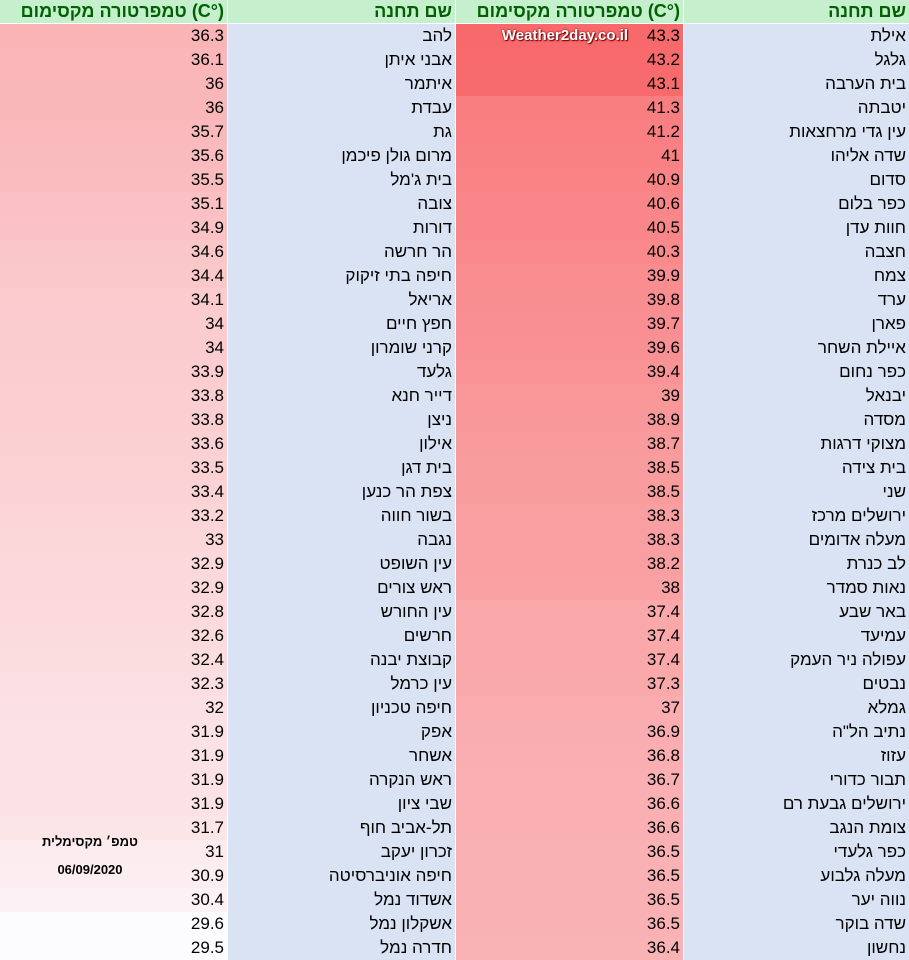  I want to click on station-name-cell: שבי ציון, so click(341, 804).